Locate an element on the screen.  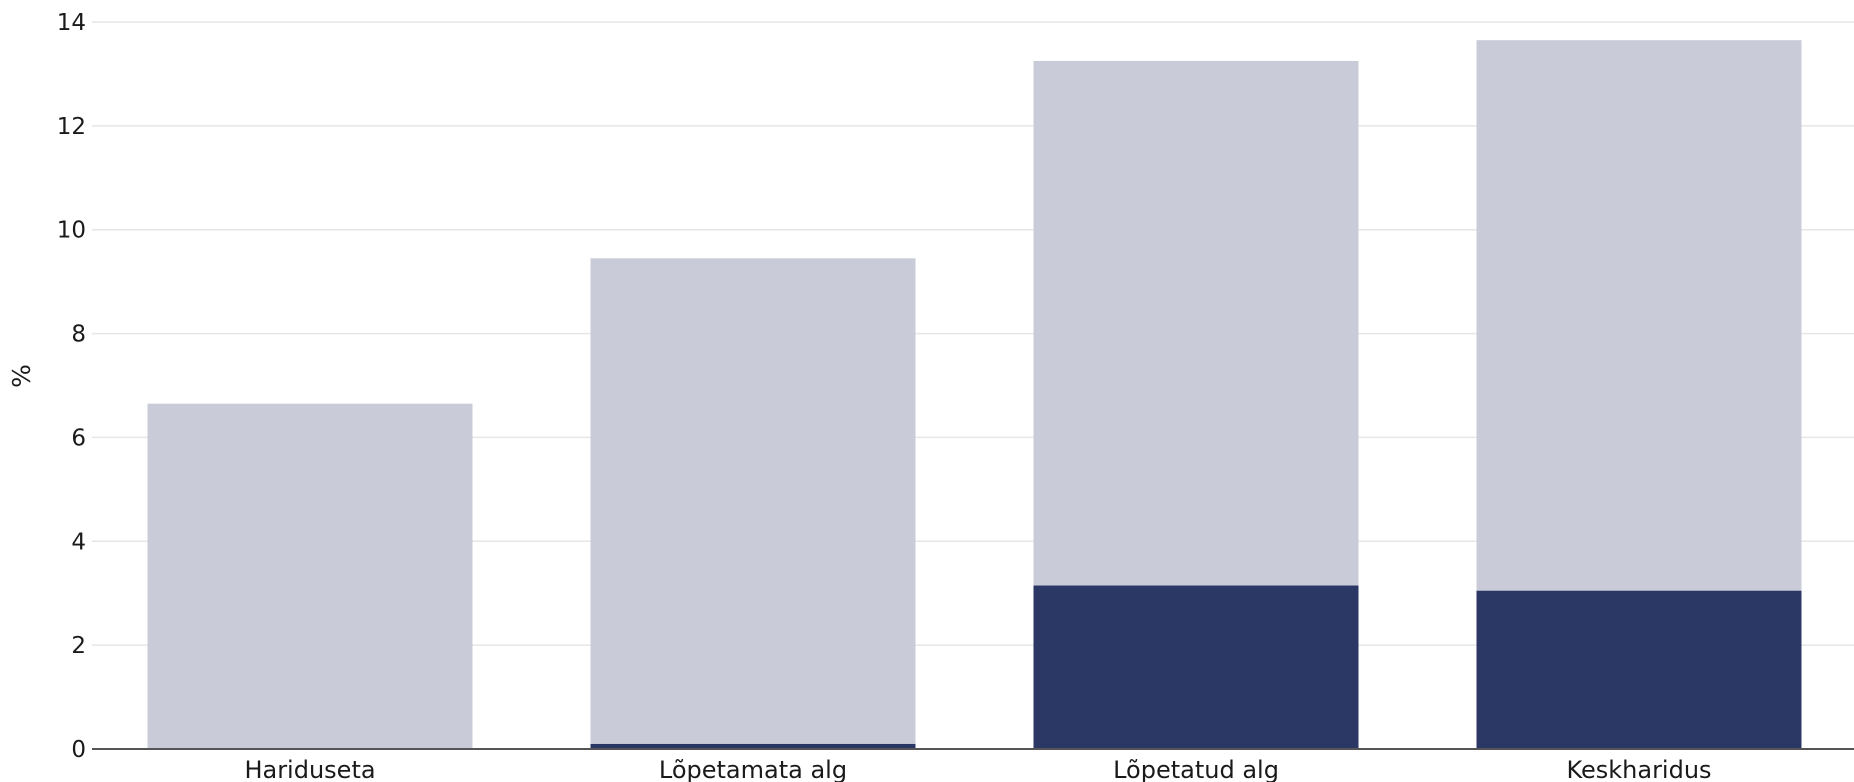
y-tick-label: 12 is located at coordinates (71, 127).